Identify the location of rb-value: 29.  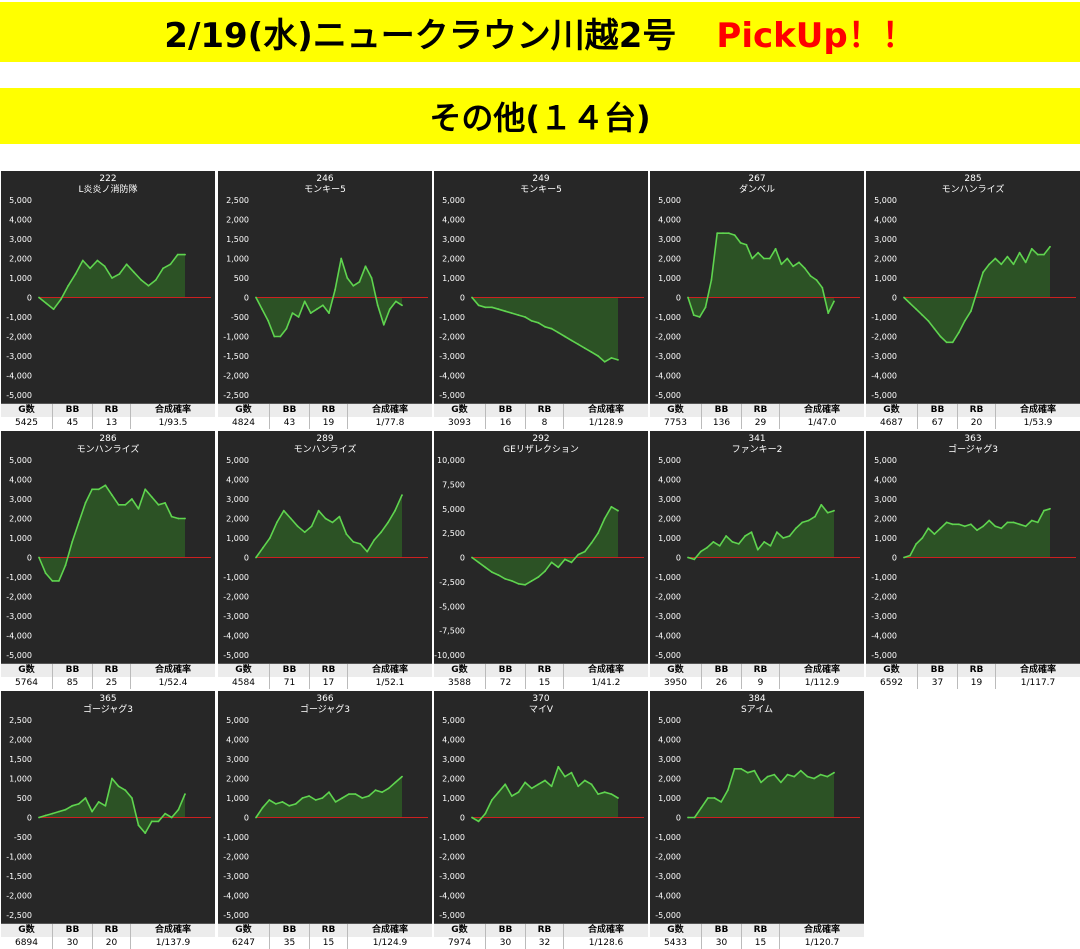
(761, 423).